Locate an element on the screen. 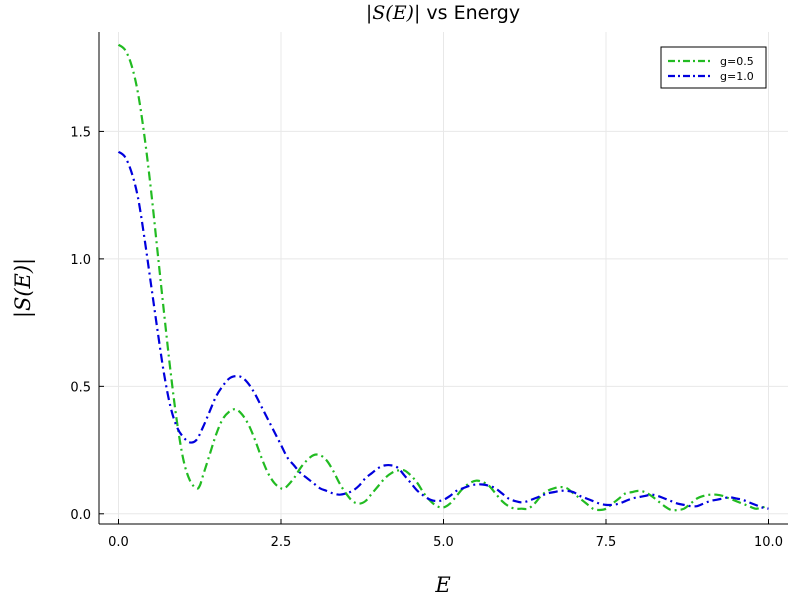  x-axis-label: E is located at coordinates (442, 585).